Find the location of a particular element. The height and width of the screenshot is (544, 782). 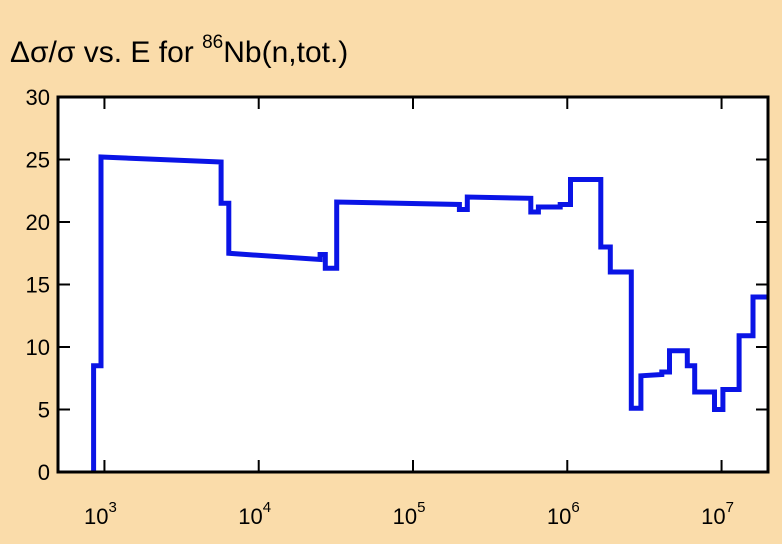

x-tick-label: 10⁵ is located at coordinates (409, 514).